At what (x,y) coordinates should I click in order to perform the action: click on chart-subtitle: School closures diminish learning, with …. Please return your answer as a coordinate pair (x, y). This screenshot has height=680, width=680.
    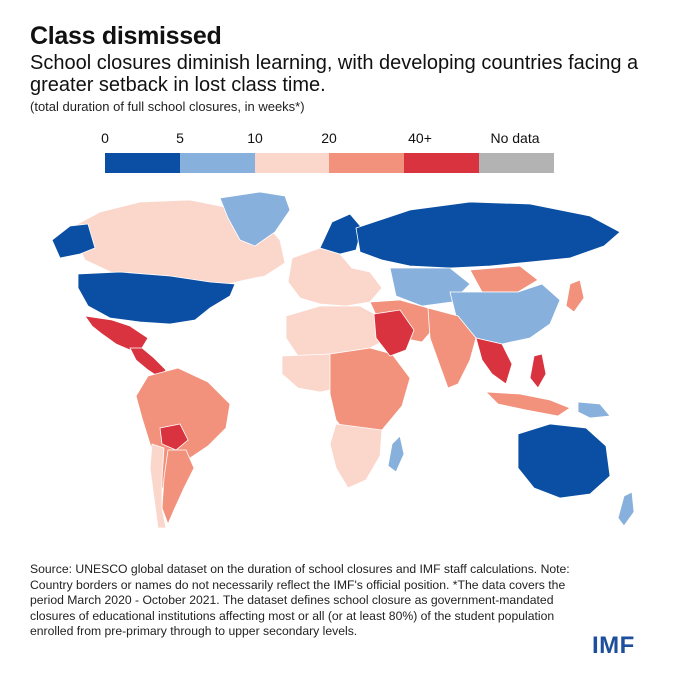
    Looking at the image, I should click on (334, 74).